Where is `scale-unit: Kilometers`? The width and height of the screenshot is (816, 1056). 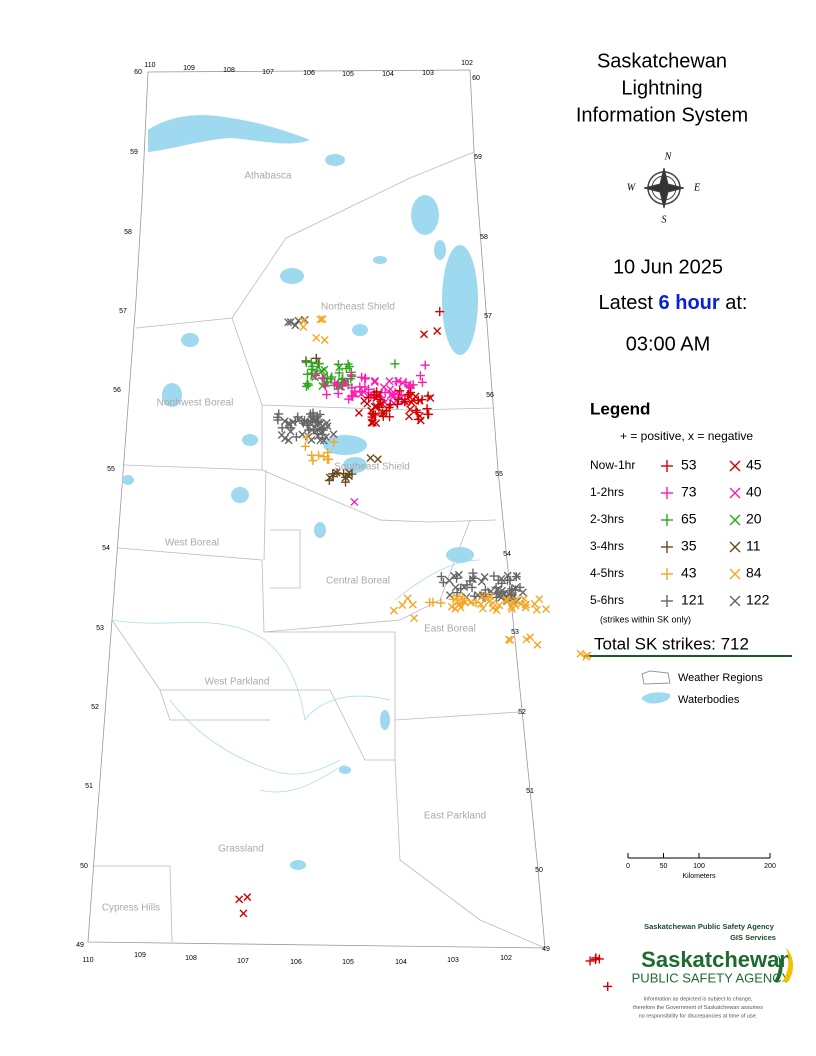
scale-unit: Kilometers is located at coordinates (699, 876).